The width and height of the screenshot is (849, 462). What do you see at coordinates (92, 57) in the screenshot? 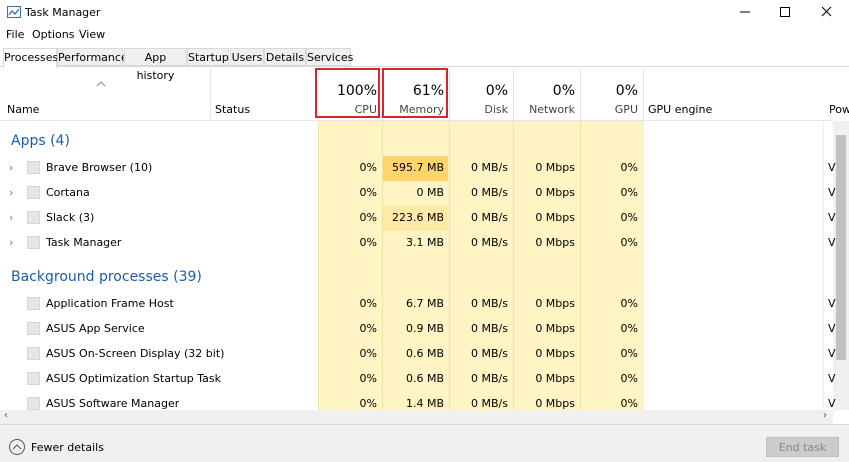
I see `tab: Performance` at bounding box center [92, 57].